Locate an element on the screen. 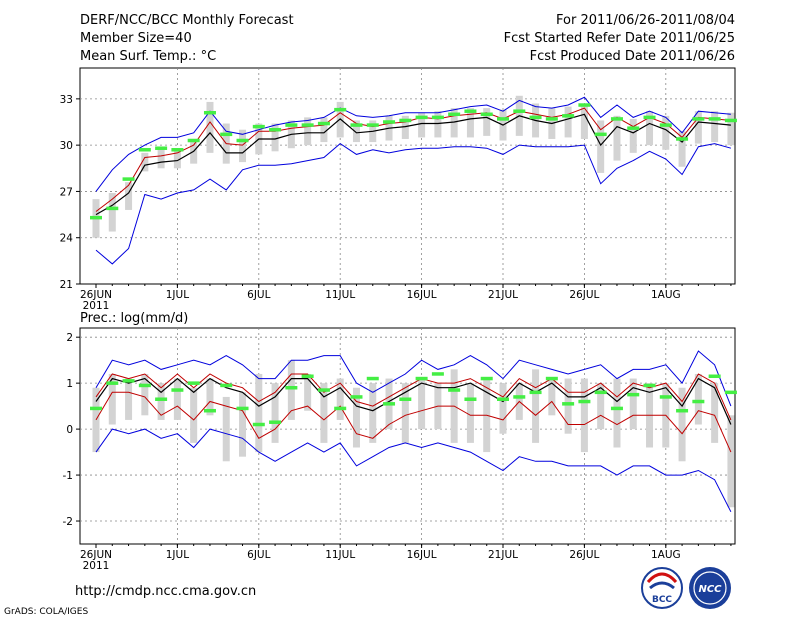  x-tick-label: 1JUL is located at coordinates (177, 555).